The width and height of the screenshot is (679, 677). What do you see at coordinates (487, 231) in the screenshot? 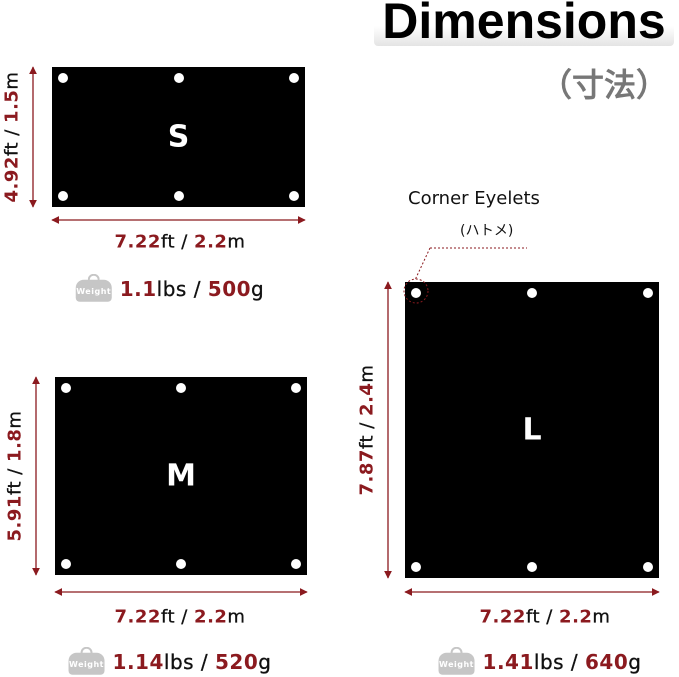
I see `corner-eyelets-sublabel: (ハトメ)` at bounding box center [487, 231].